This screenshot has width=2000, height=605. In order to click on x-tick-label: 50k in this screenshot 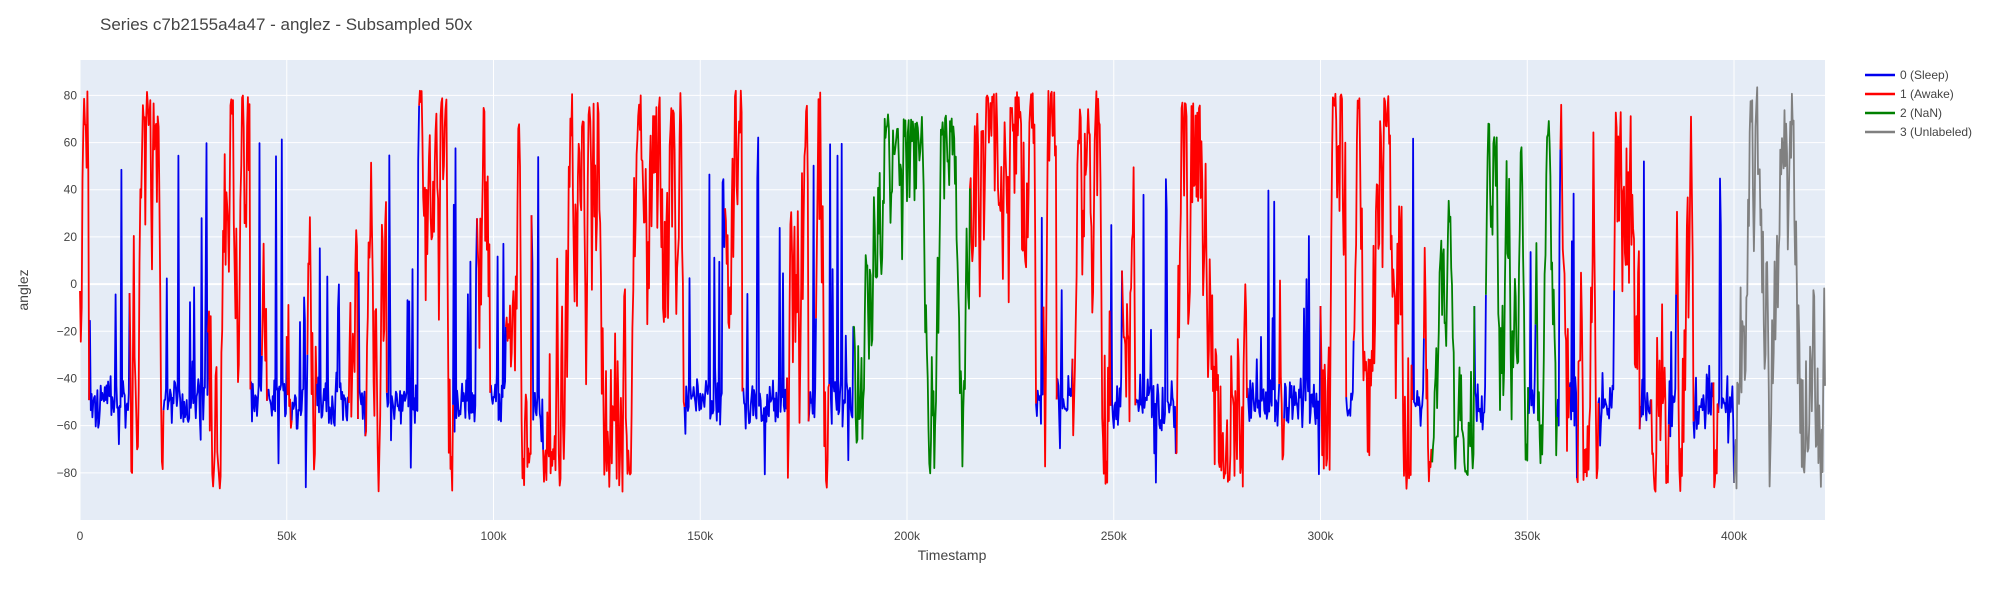, I will do `click(287, 536)`.